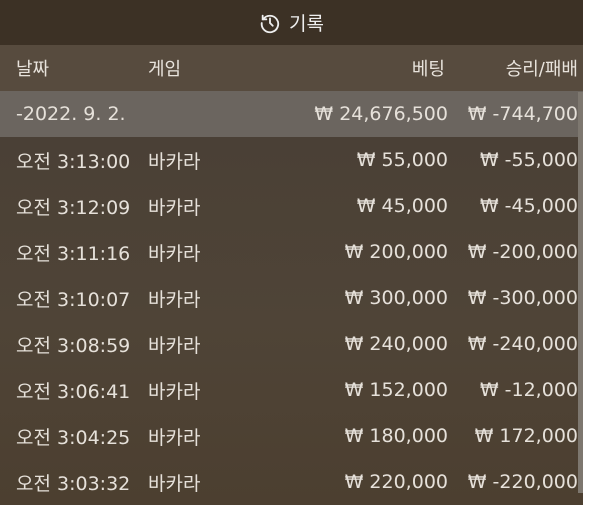 Image resolution: width=600 pixels, height=505 pixels. I want to click on row-bet: ₩ 45,000, so click(402, 206).